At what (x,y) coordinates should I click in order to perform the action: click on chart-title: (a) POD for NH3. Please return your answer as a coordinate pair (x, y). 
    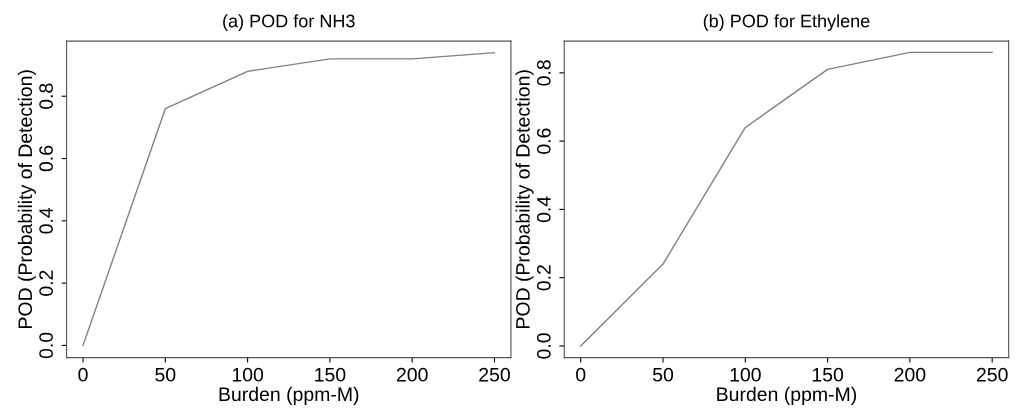
    Looking at the image, I should click on (289, 22).